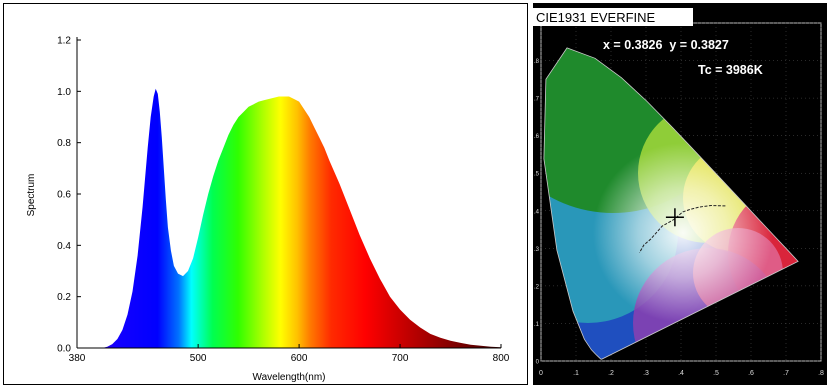  Describe the element at coordinates (537, 212) in the screenshot. I see `cie-y-tick-label: .4` at that location.